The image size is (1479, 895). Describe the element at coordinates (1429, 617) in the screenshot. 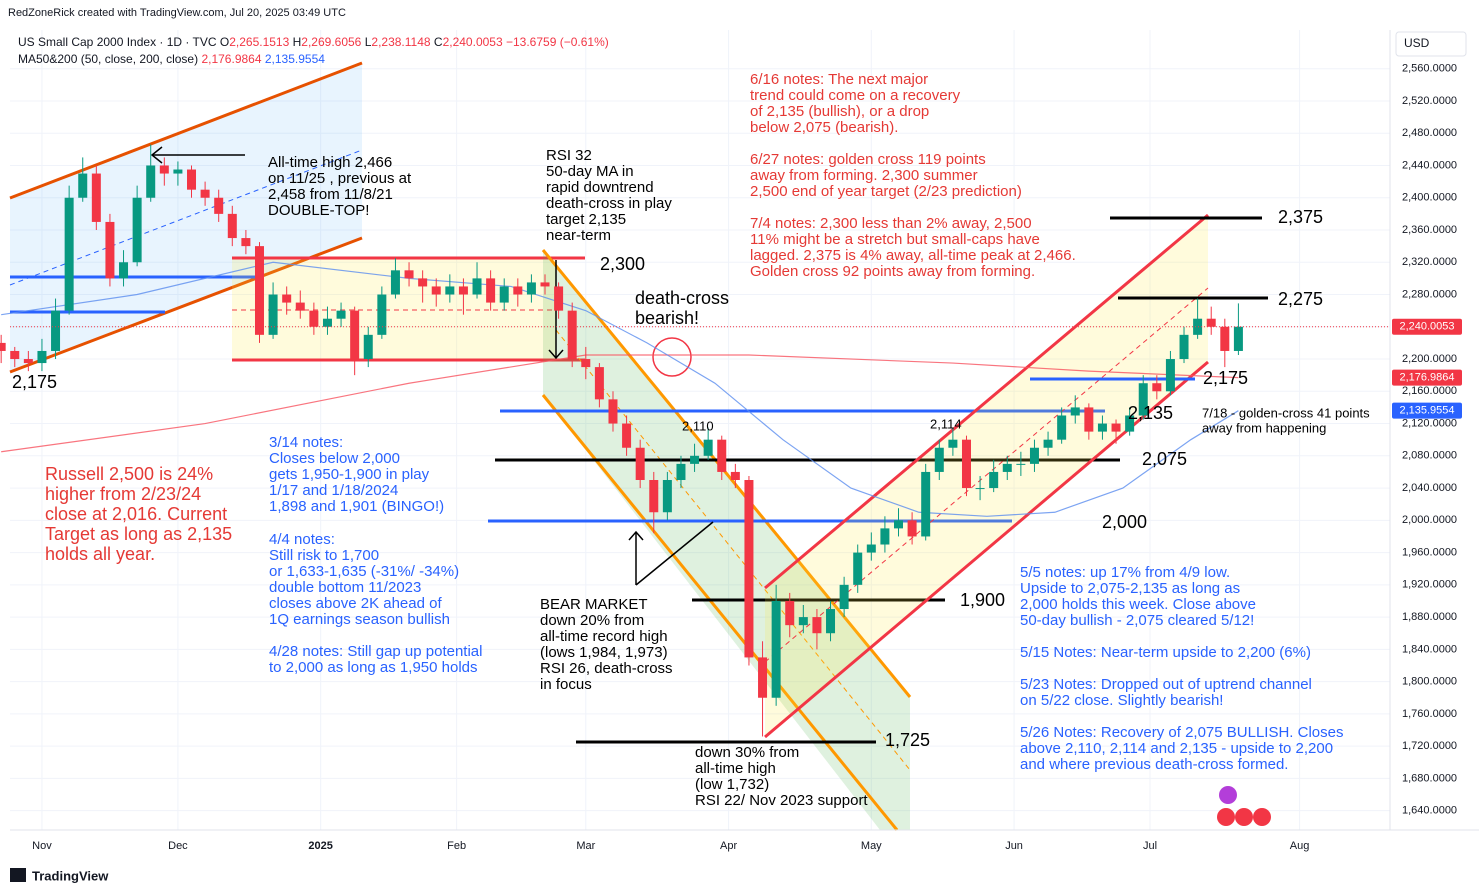

I see `y-tick-label: 1,880.0000` at that location.